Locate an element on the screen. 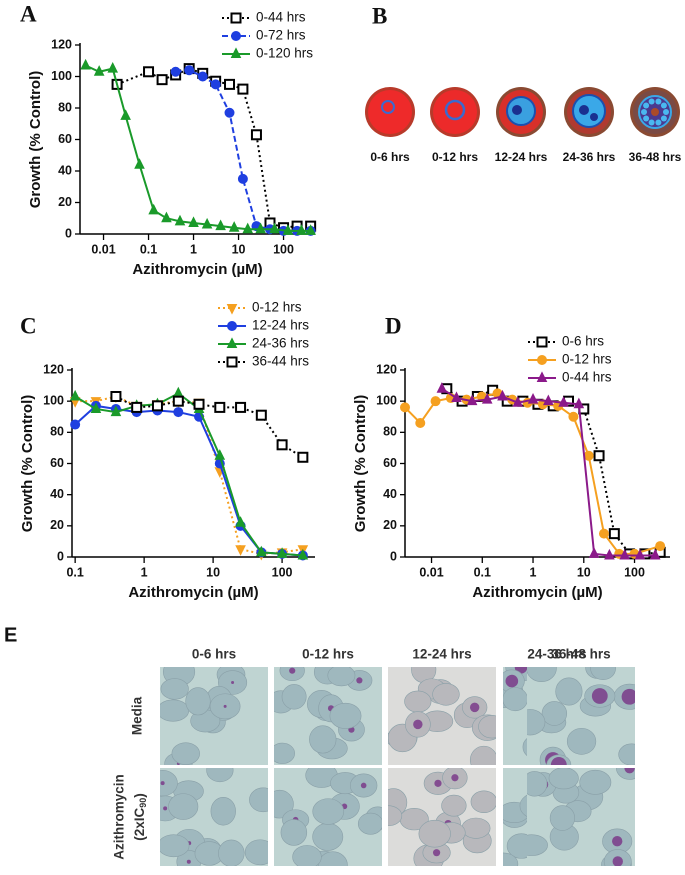  x-tick-label: 10 is located at coordinates (213, 572).